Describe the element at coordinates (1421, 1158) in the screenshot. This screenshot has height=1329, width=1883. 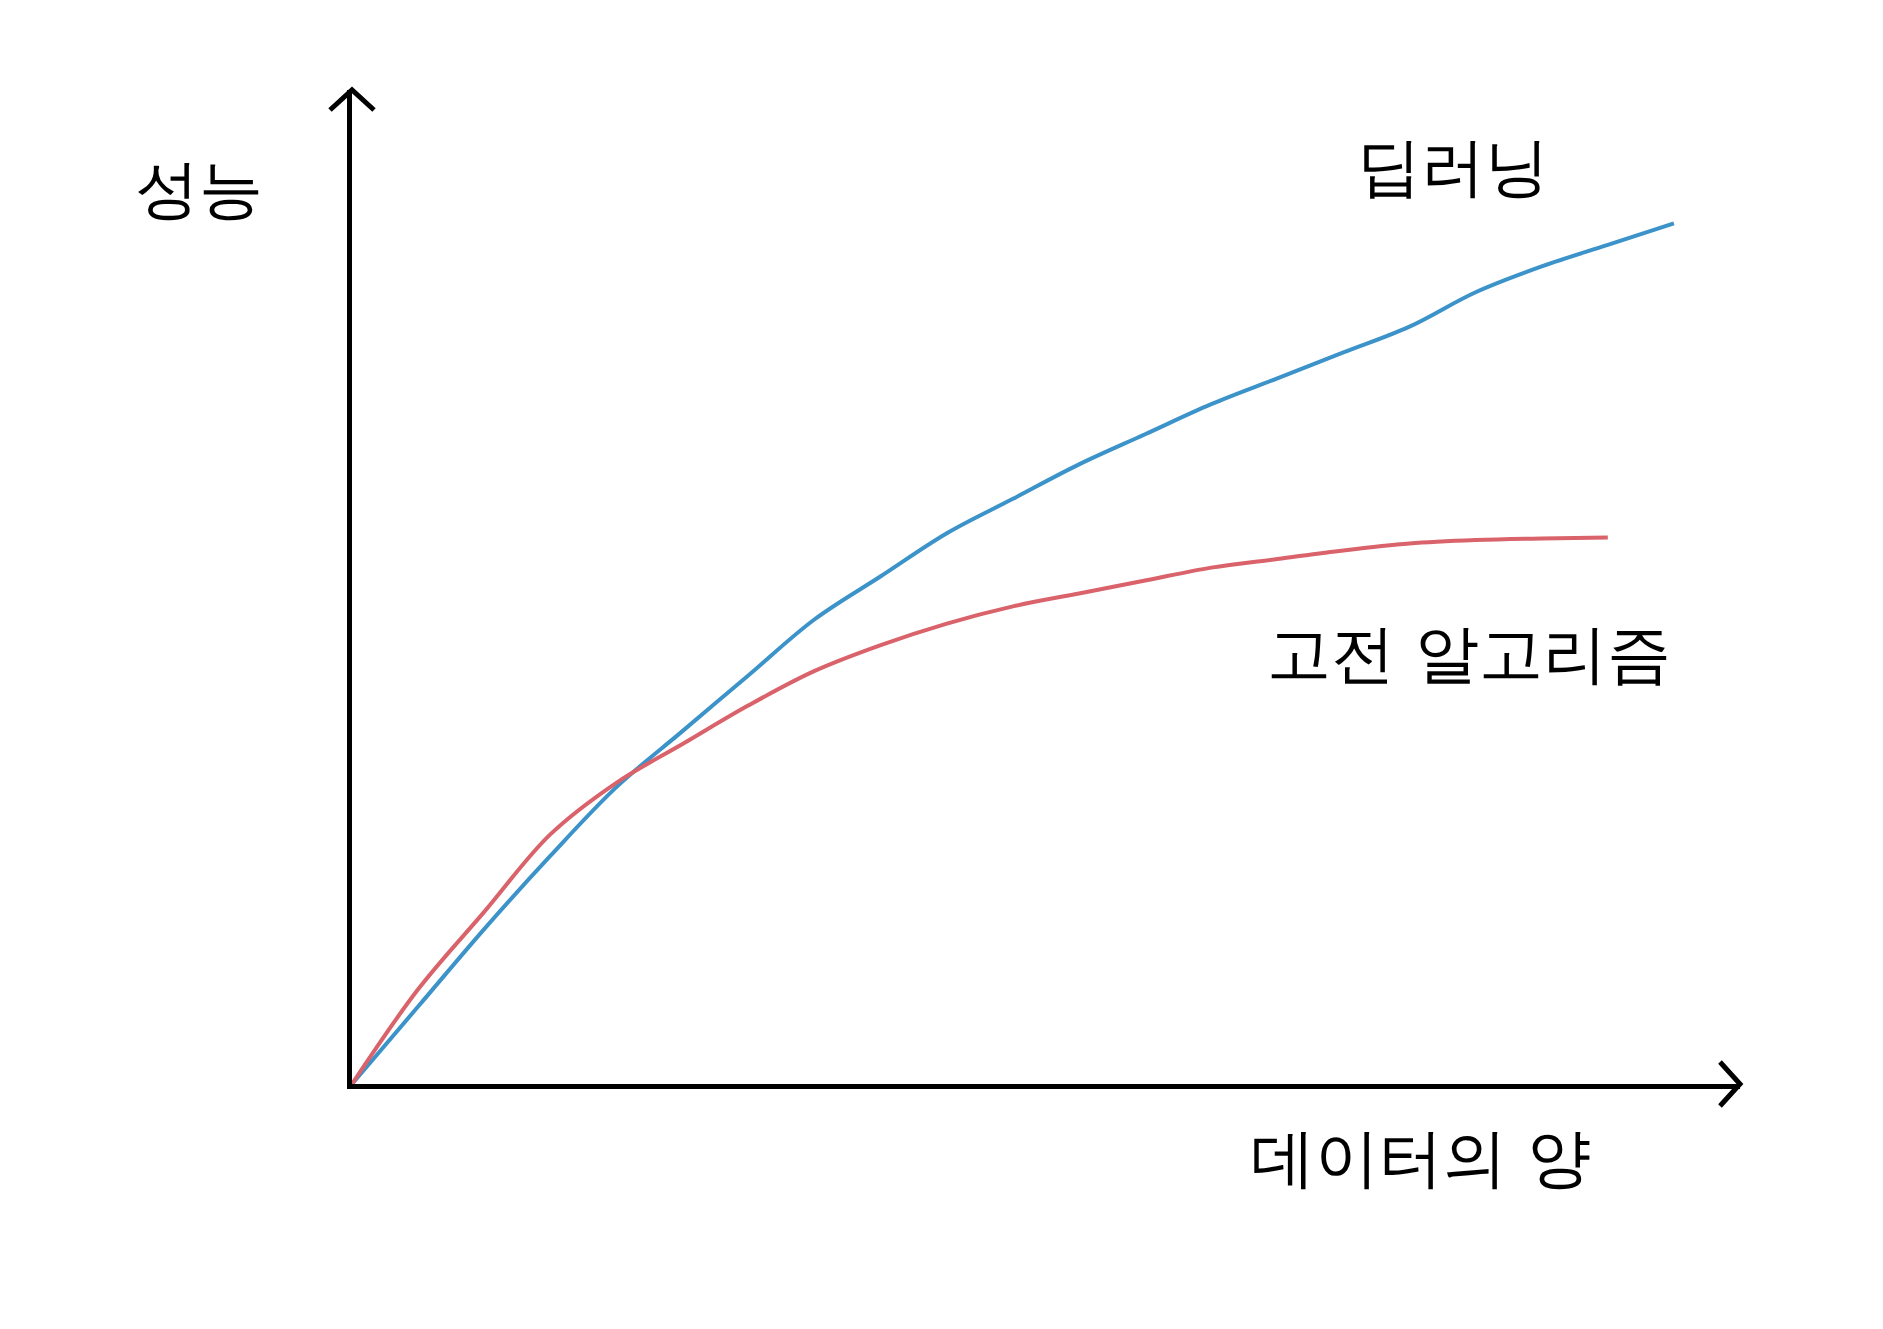
I see `x-axis-title: 데이터의 양` at that location.